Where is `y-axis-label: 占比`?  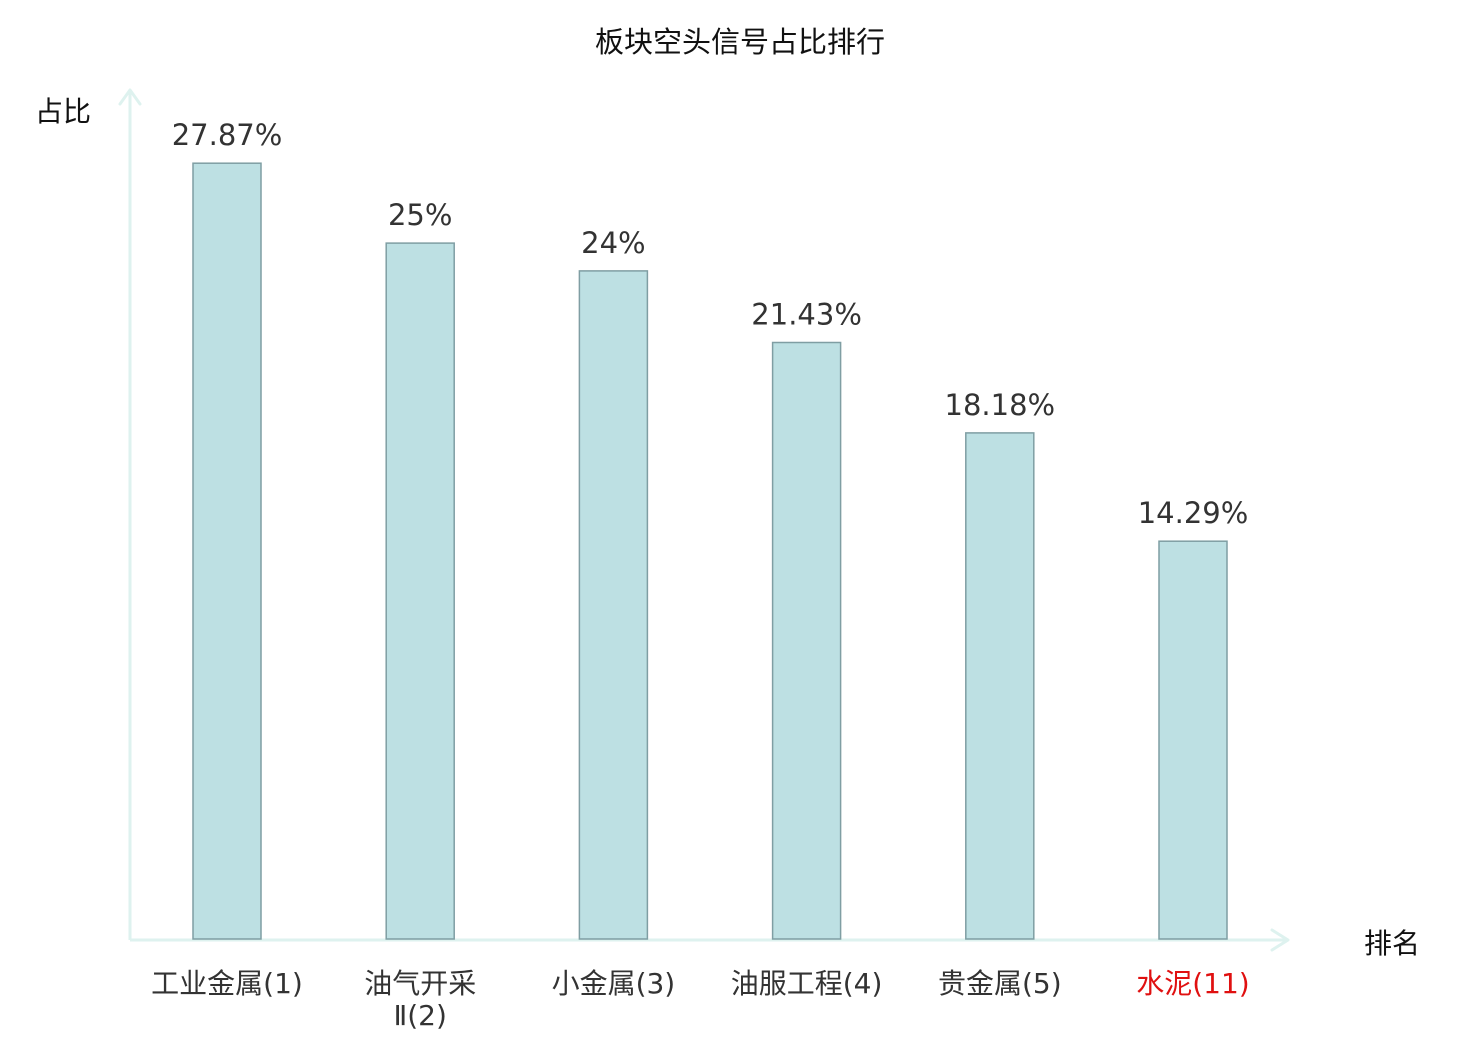 y-axis-label: 占比 is located at coordinates (63, 111).